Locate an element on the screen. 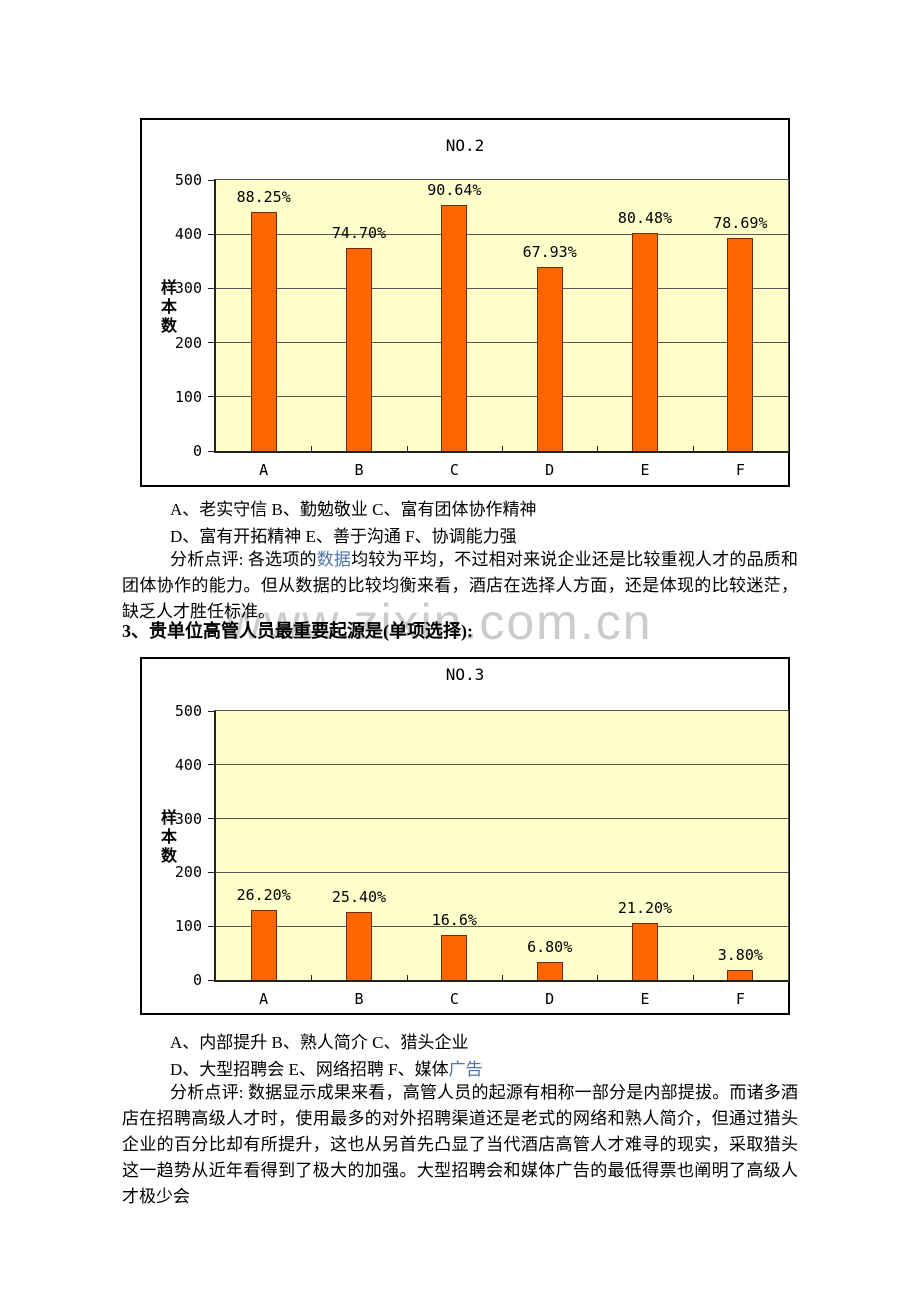 Image resolution: width=920 pixels, height=1302 pixels. q3-options-line1: A、内部提升 B、熟人简介 C、猎头企业 is located at coordinates (319, 1042).